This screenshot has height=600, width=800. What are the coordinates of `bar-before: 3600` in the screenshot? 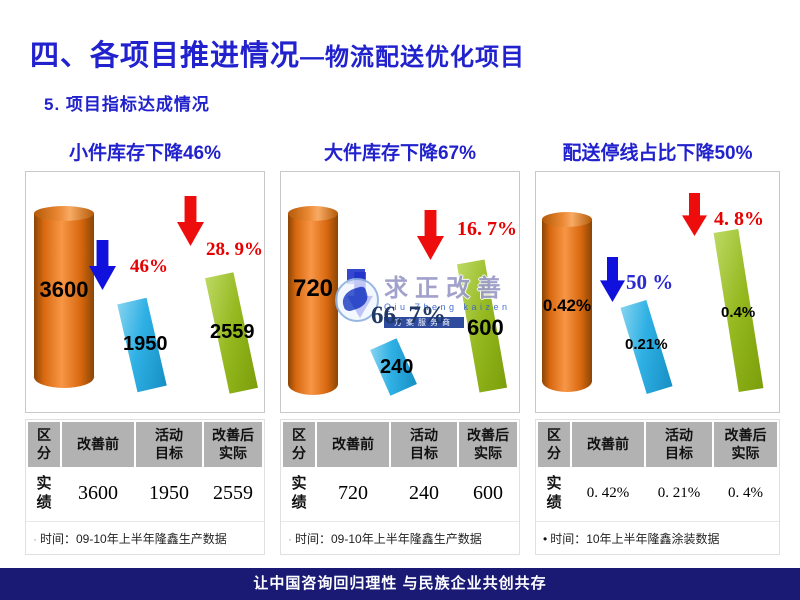 It's located at (64, 297).